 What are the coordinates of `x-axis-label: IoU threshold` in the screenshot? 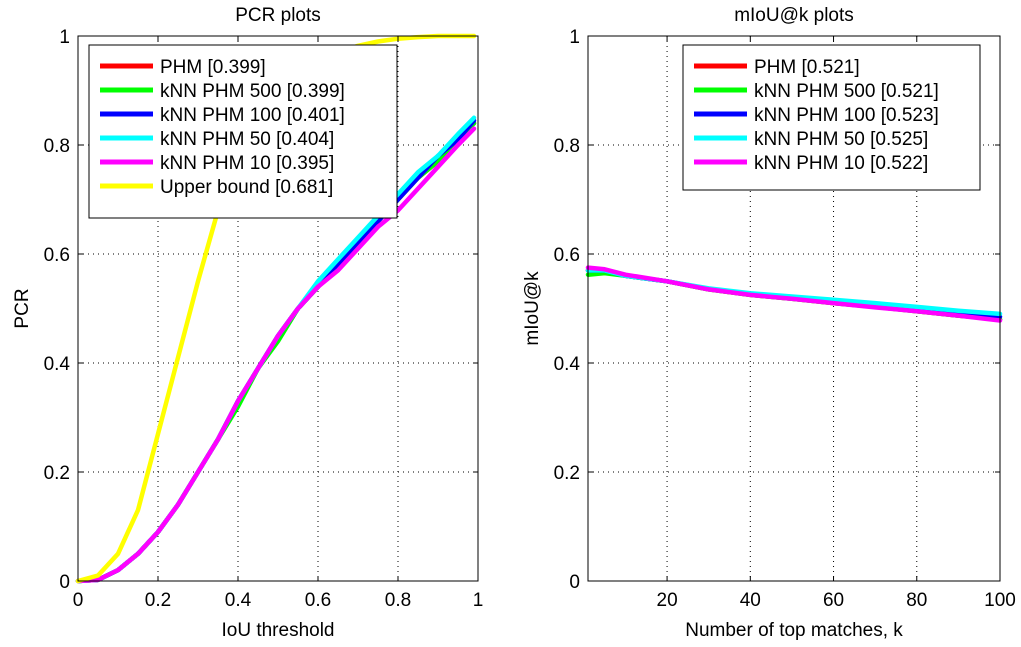 It's located at (277, 630).